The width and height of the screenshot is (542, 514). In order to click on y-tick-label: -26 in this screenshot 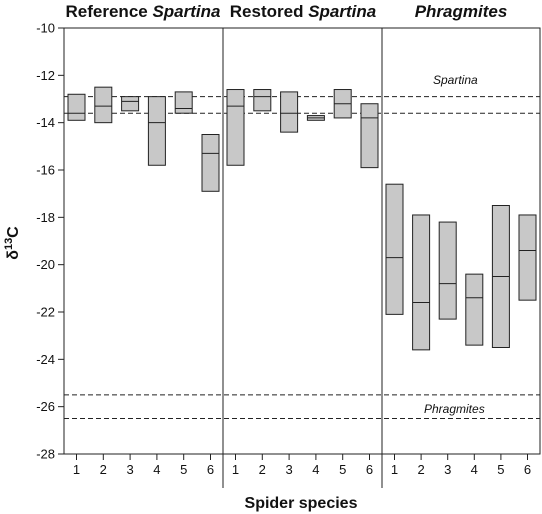, I will do `click(45, 406)`.